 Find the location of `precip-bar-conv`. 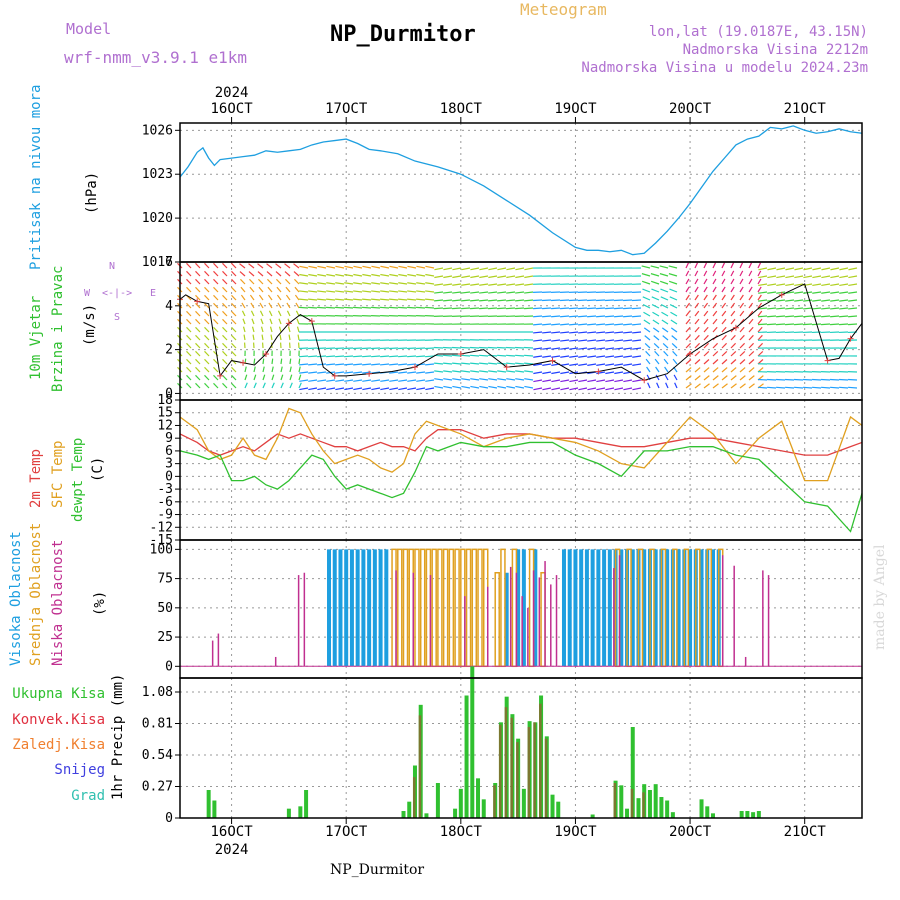

precip-bar-conv is located at coordinates (540, 760).